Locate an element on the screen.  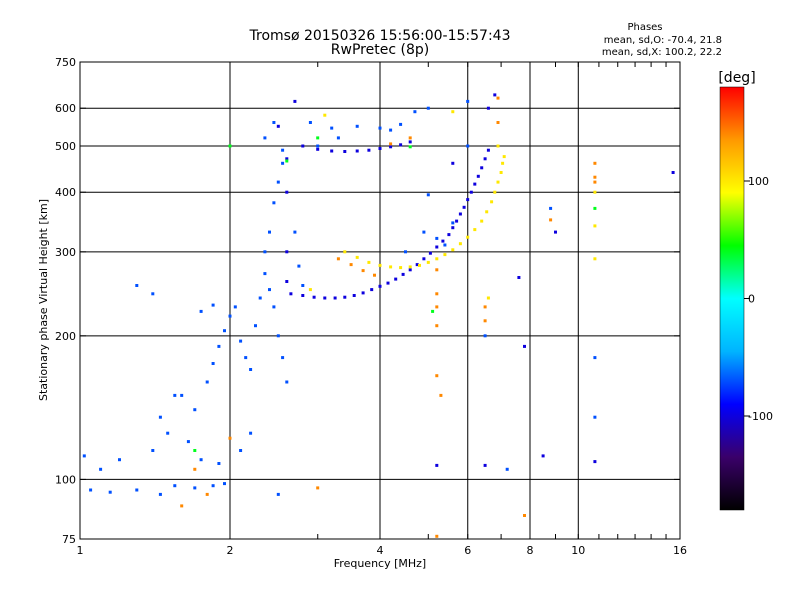
y-tick-label: 750 is located at coordinates (65, 62).